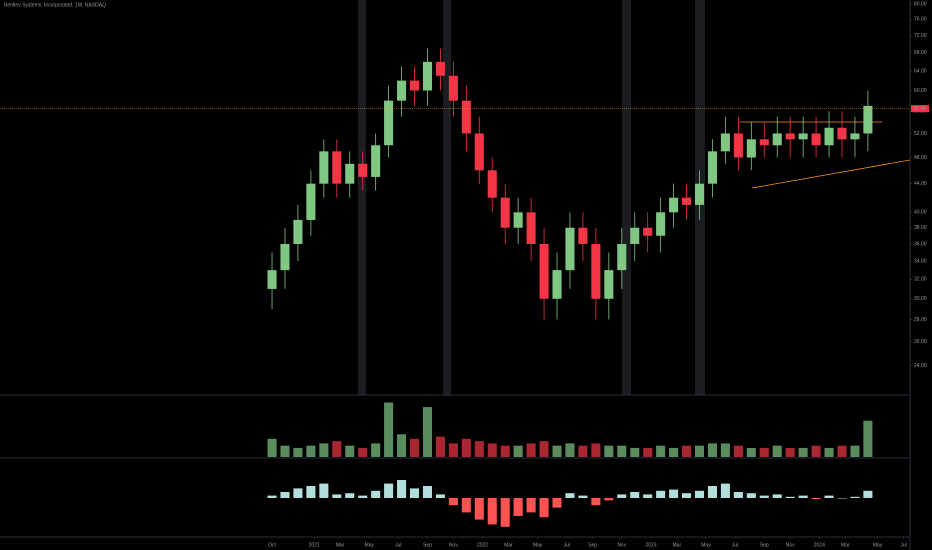  Describe the element at coordinates (920, 280) in the screenshot. I see `y-tick-label: 32.00` at that location.